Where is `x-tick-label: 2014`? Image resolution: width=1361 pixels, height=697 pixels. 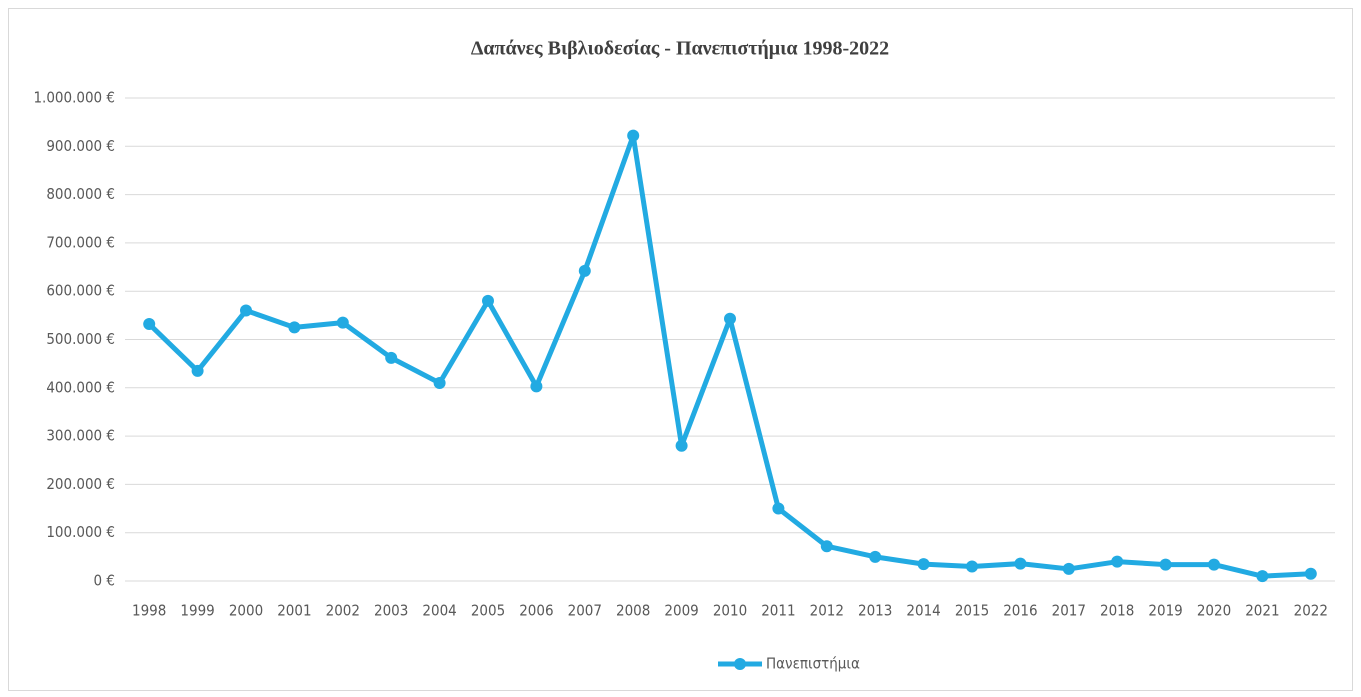 x-tick-label: 2014 is located at coordinates (923, 611).